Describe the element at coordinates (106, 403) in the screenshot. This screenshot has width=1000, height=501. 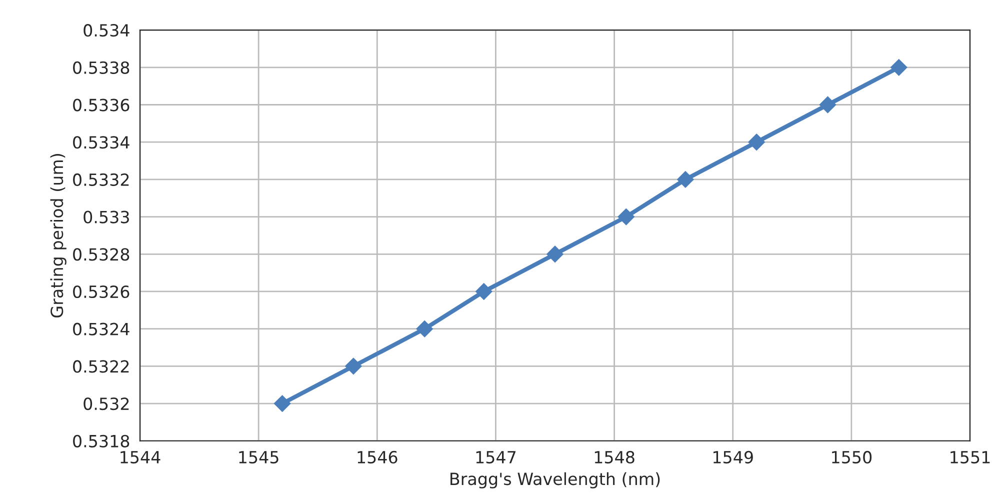
I see `y-tick-label: 0.532` at that location.